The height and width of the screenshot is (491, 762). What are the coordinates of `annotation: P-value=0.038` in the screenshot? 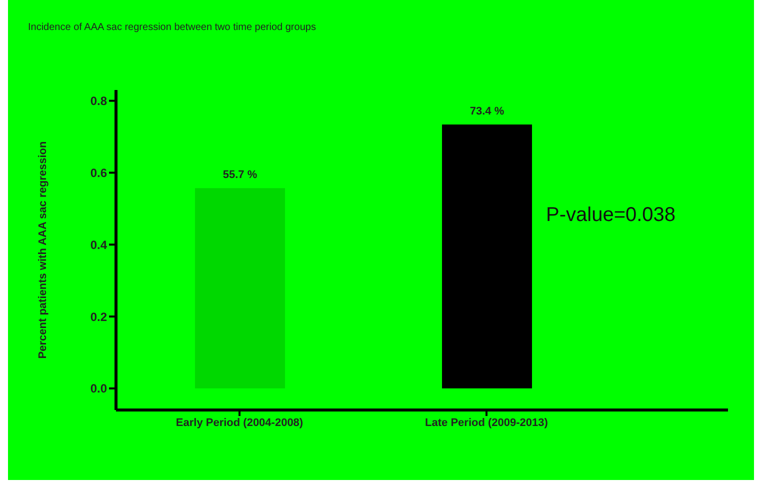 It's located at (611, 215).